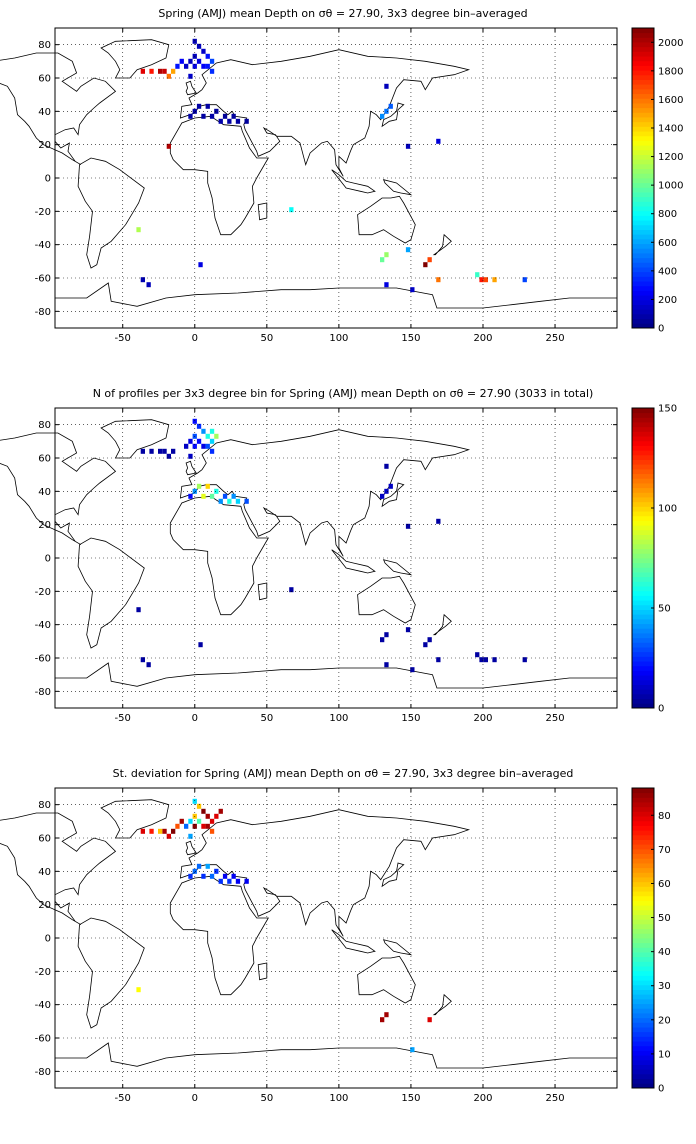 The width and height of the screenshot is (696, 1144). Describe the element at coordinates (664, 918) in the screenshot. I see `colorbar-tick-label: 50` at that location.